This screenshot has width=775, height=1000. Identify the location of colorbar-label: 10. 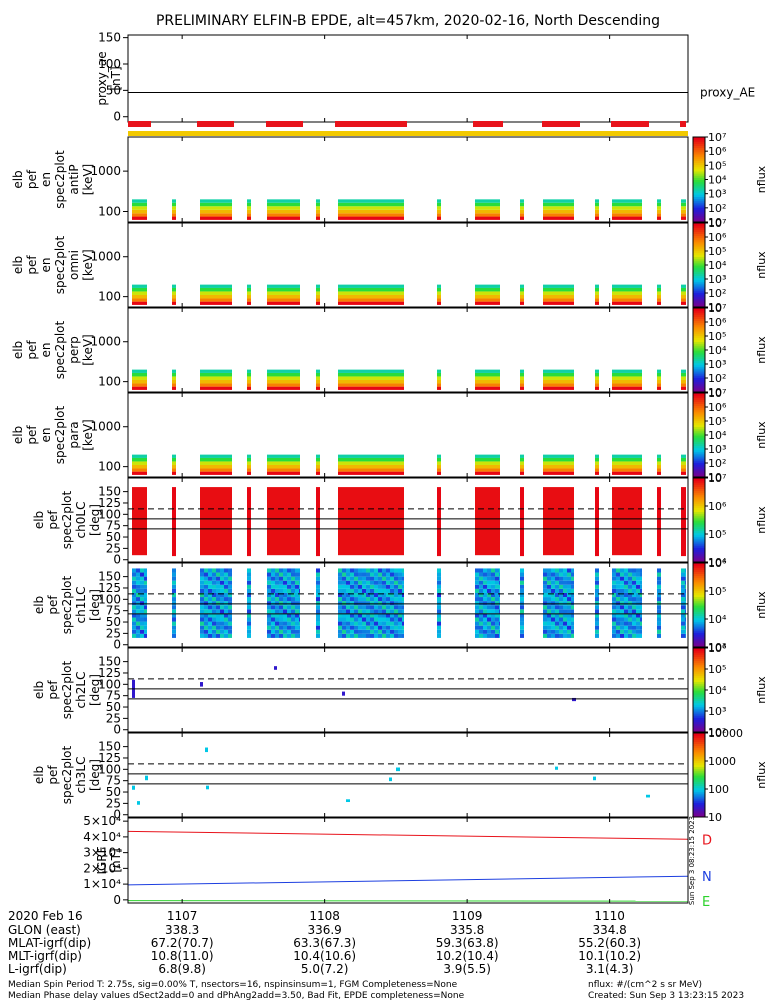
(715, 307).